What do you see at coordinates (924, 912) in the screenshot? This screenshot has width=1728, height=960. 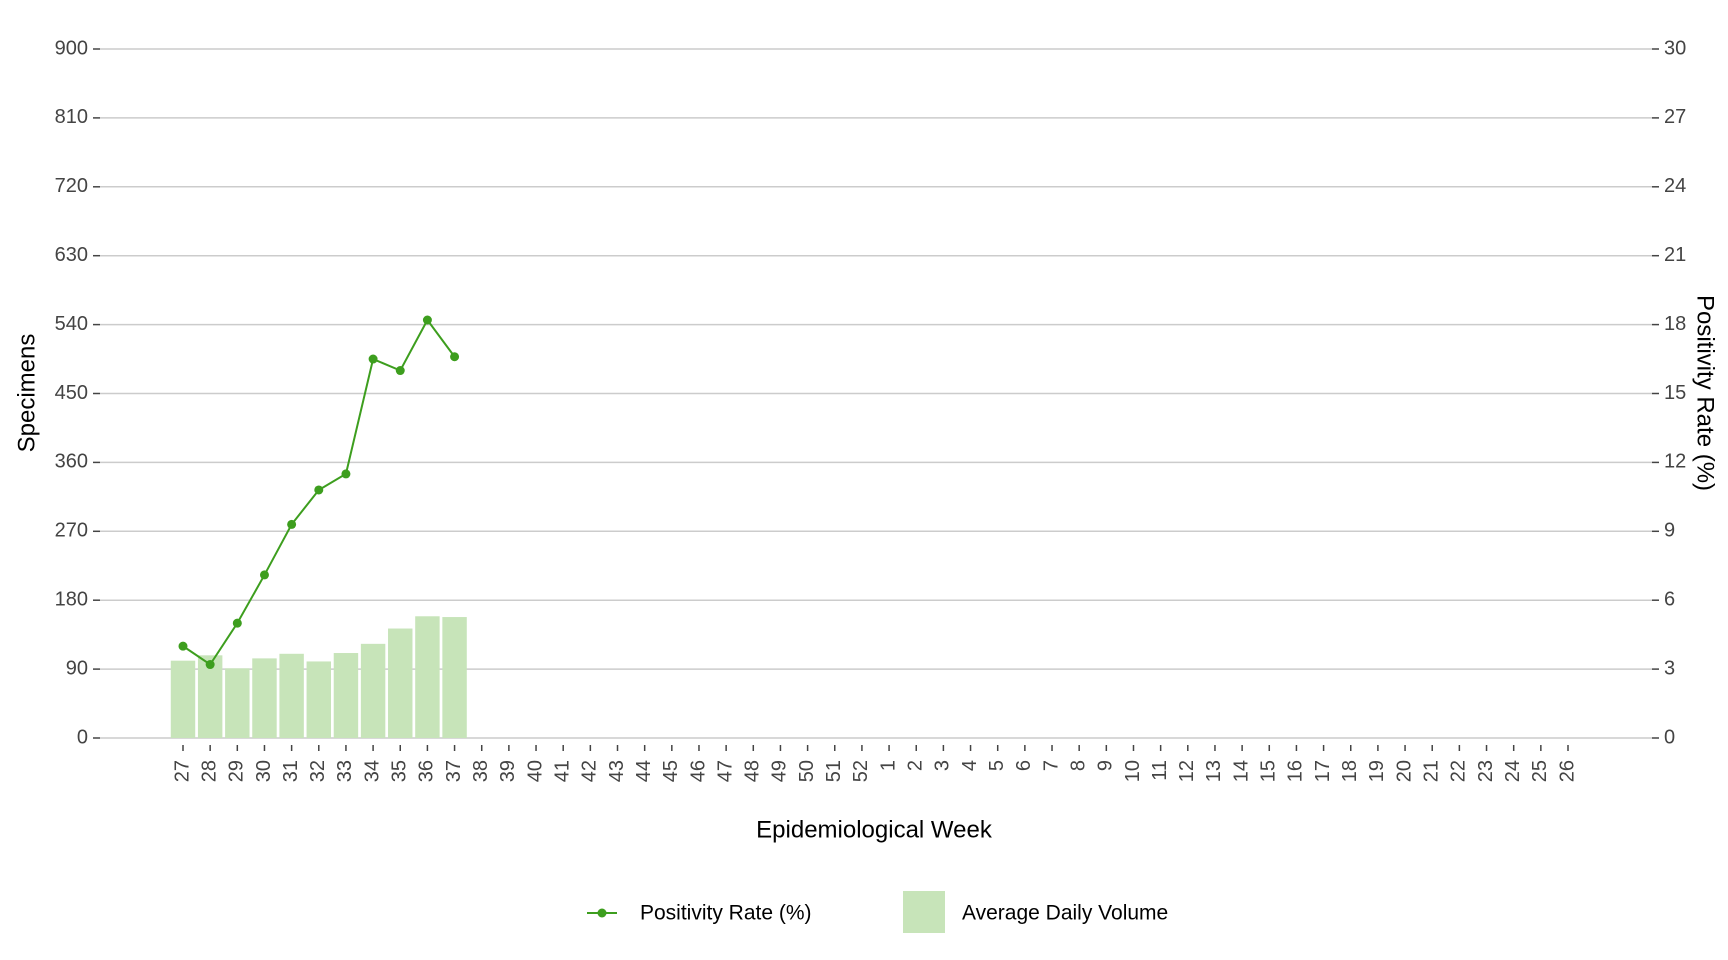 I see `legend-swatch` at bounding box center [924, 912].